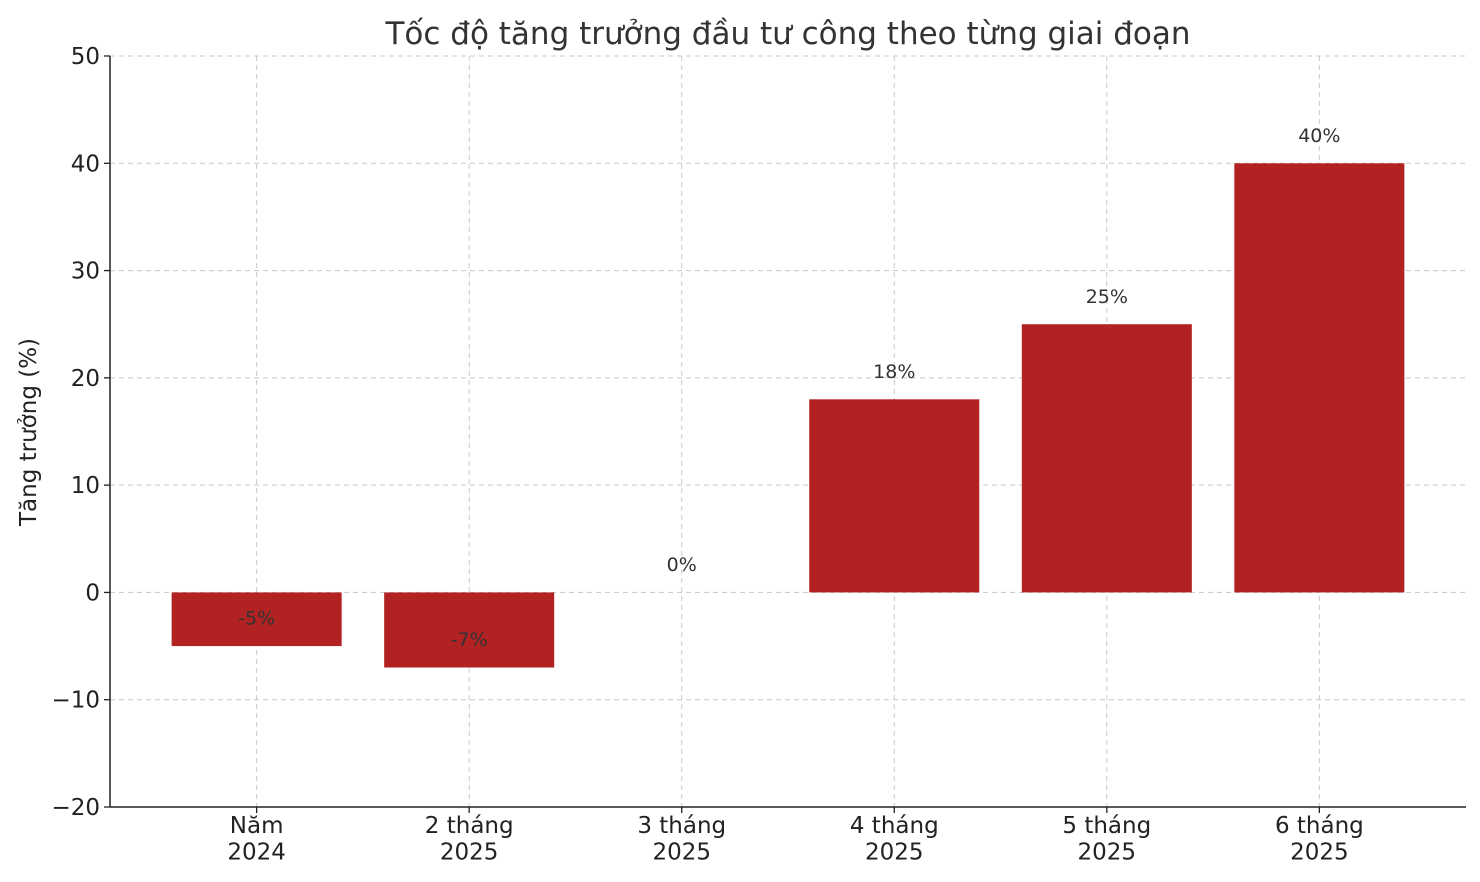  I want to click on y-axis-label: Tăng trưởng (%), so click(29, 432).